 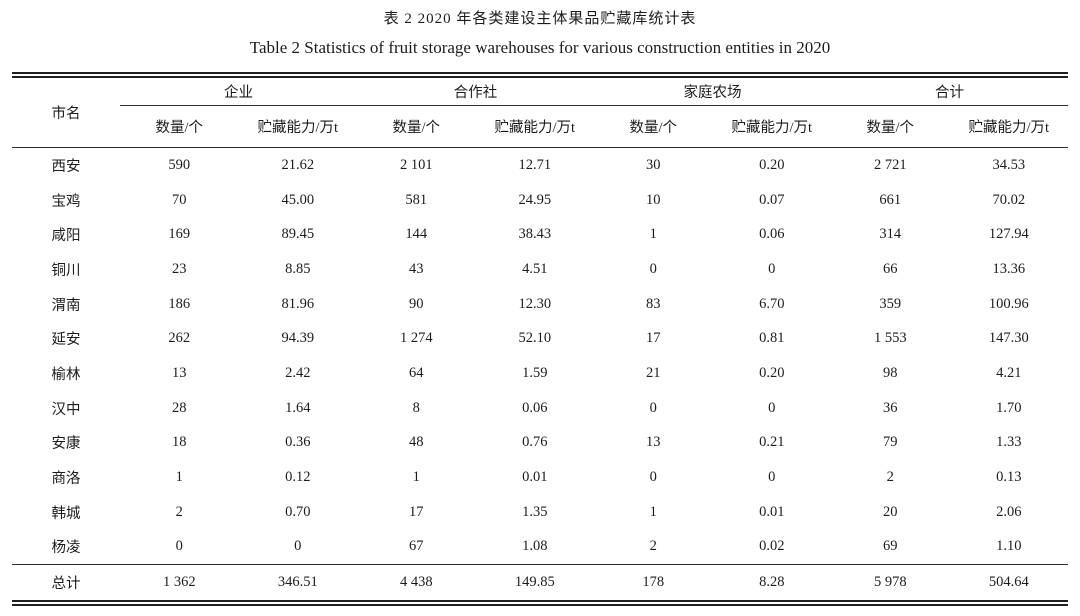 I want to click on city-cell: 榆林, so click(x=66, y=374).